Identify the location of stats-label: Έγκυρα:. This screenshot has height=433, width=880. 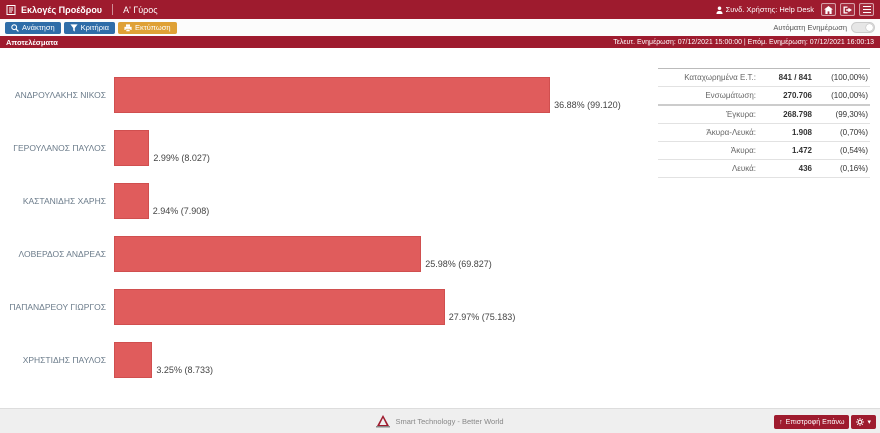
(740, 114).